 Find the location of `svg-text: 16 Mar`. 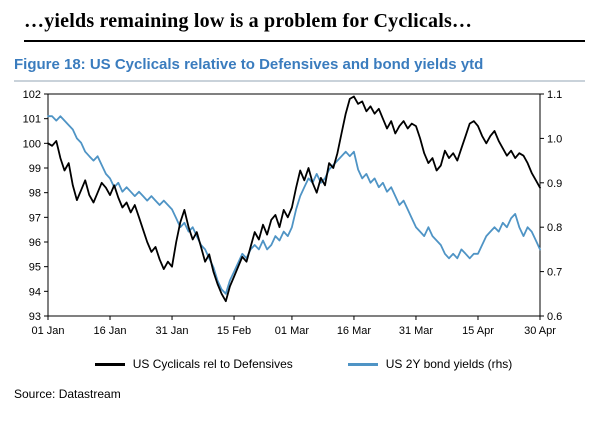

svg-text: 16 Mar is located at coordinates (354, 331).